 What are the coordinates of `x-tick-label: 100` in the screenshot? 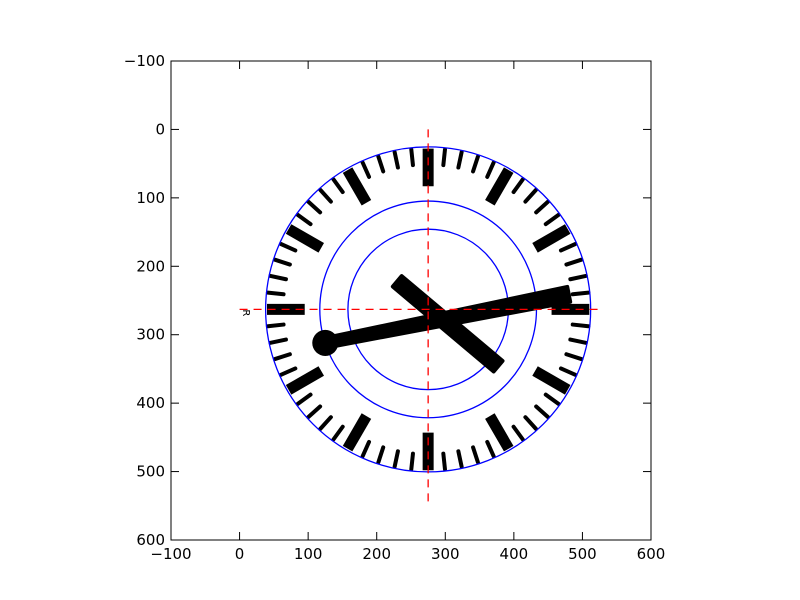 It's located at (308, 554).